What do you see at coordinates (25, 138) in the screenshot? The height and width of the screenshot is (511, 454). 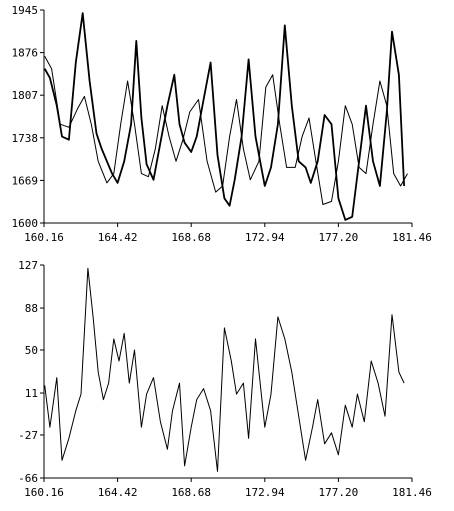 I see `y-tick-label: 1738` at bounding box center [25, 138].